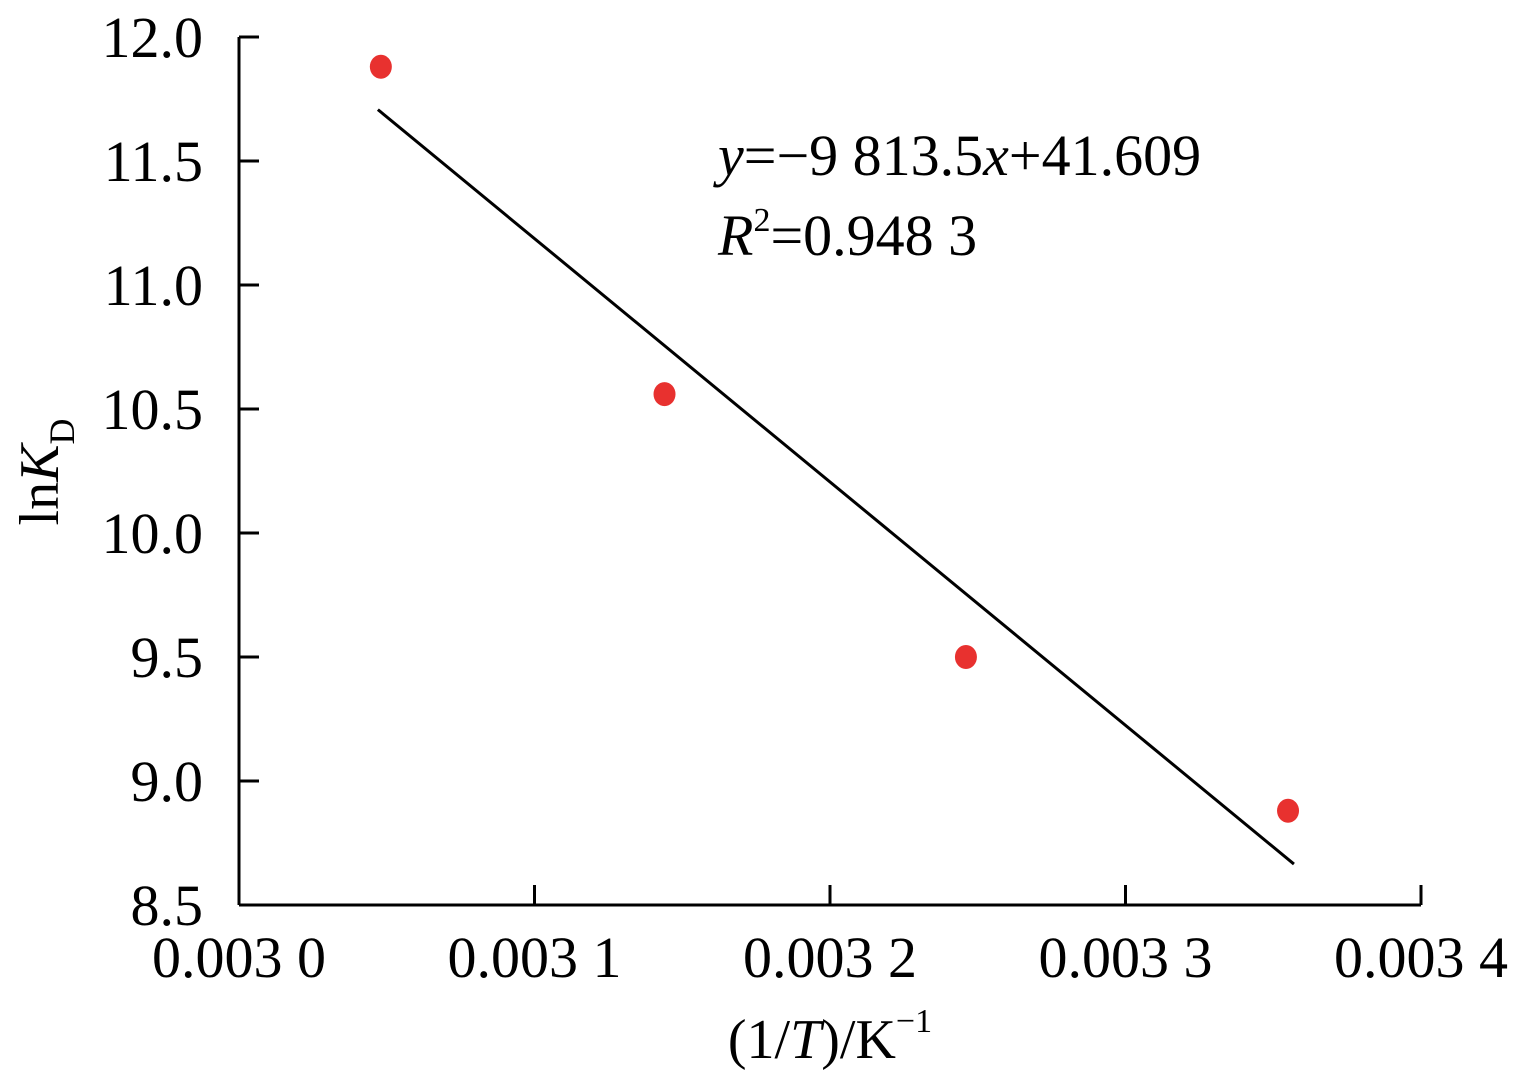  I want to click on x-tick-label: 0.003 1, so click(535, 957).